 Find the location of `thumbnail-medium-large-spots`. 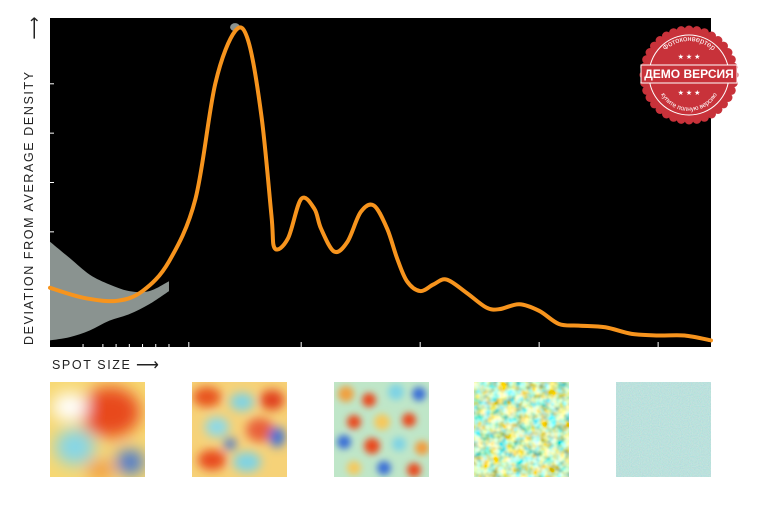

thumbnail-medium-large-spots is located at coordinates (239, 429).